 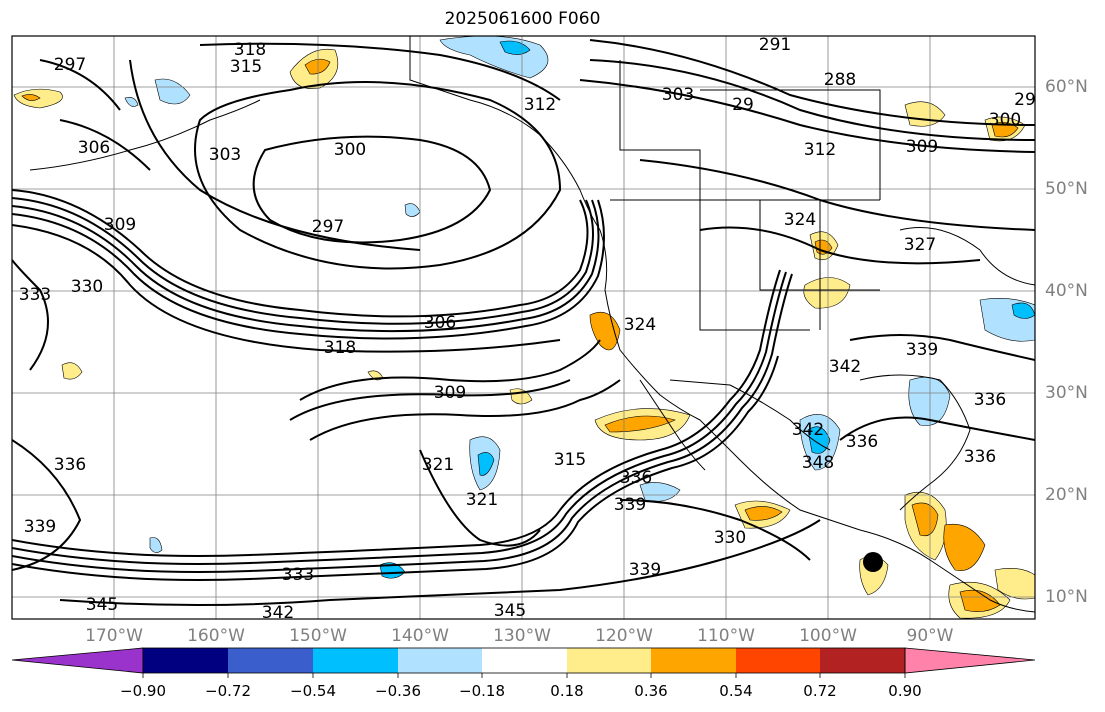 What do you see at coordinates (967, 256) in the screenshot?
I see `great-lakes-region` at bounding box center [967, 256].